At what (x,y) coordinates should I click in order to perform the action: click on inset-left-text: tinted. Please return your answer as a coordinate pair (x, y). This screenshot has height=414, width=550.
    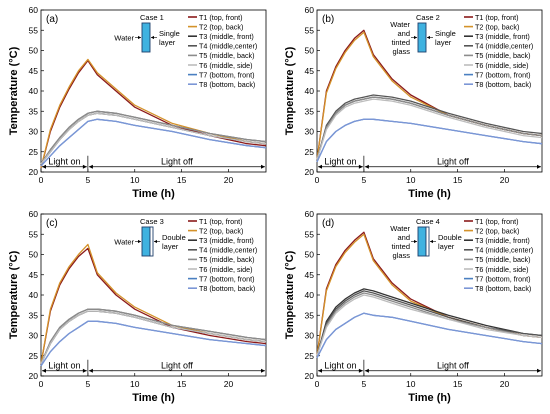
    Looking at the image, I should click on (401, 246).